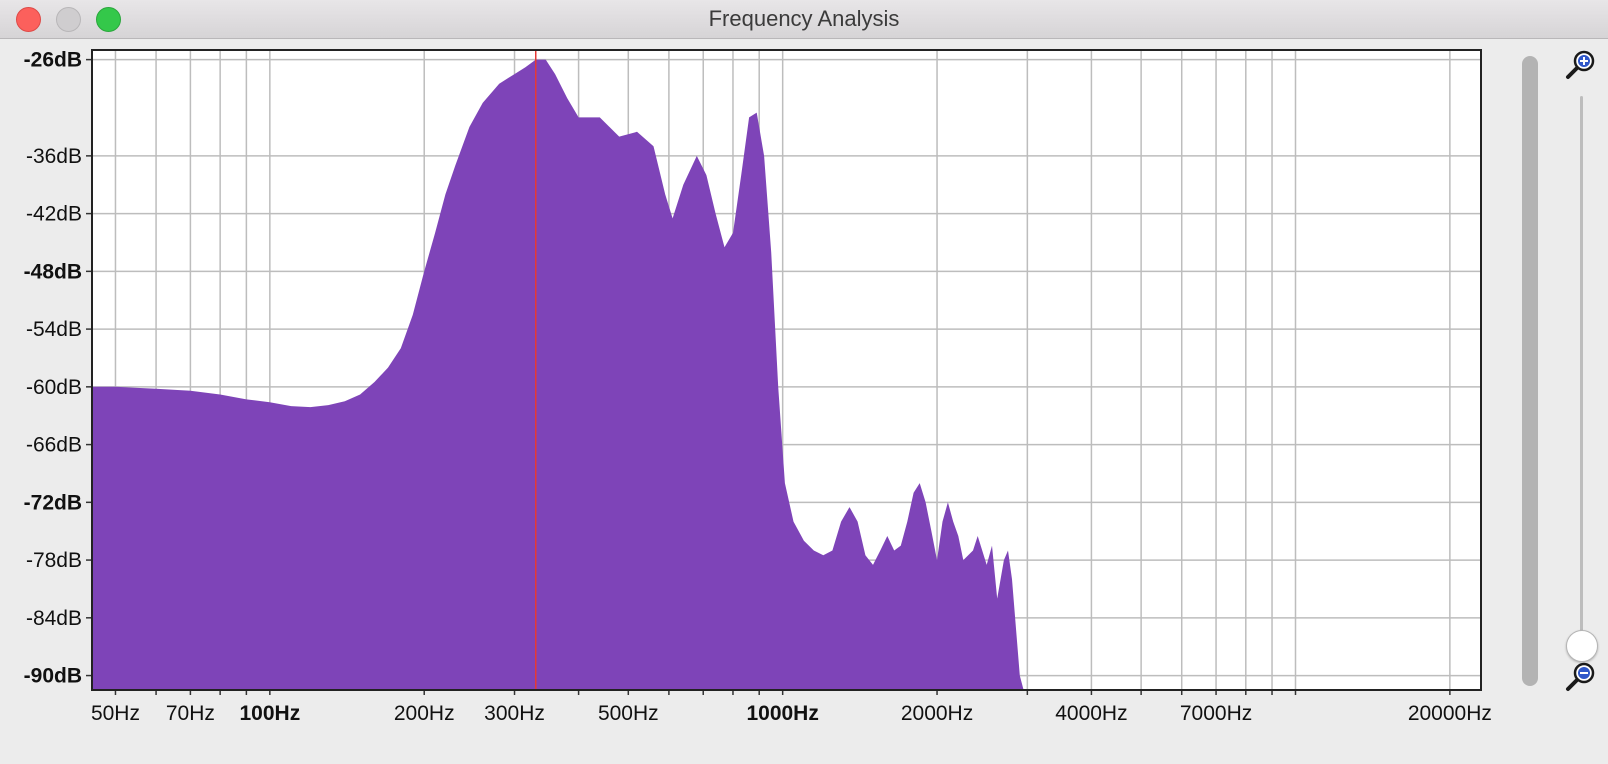 The height and width of the screenshot is (764, 1608). Describe the element at coordinates (937, 713) in the screenshot. I see `x-tick-label: 2000Hz` at that location.